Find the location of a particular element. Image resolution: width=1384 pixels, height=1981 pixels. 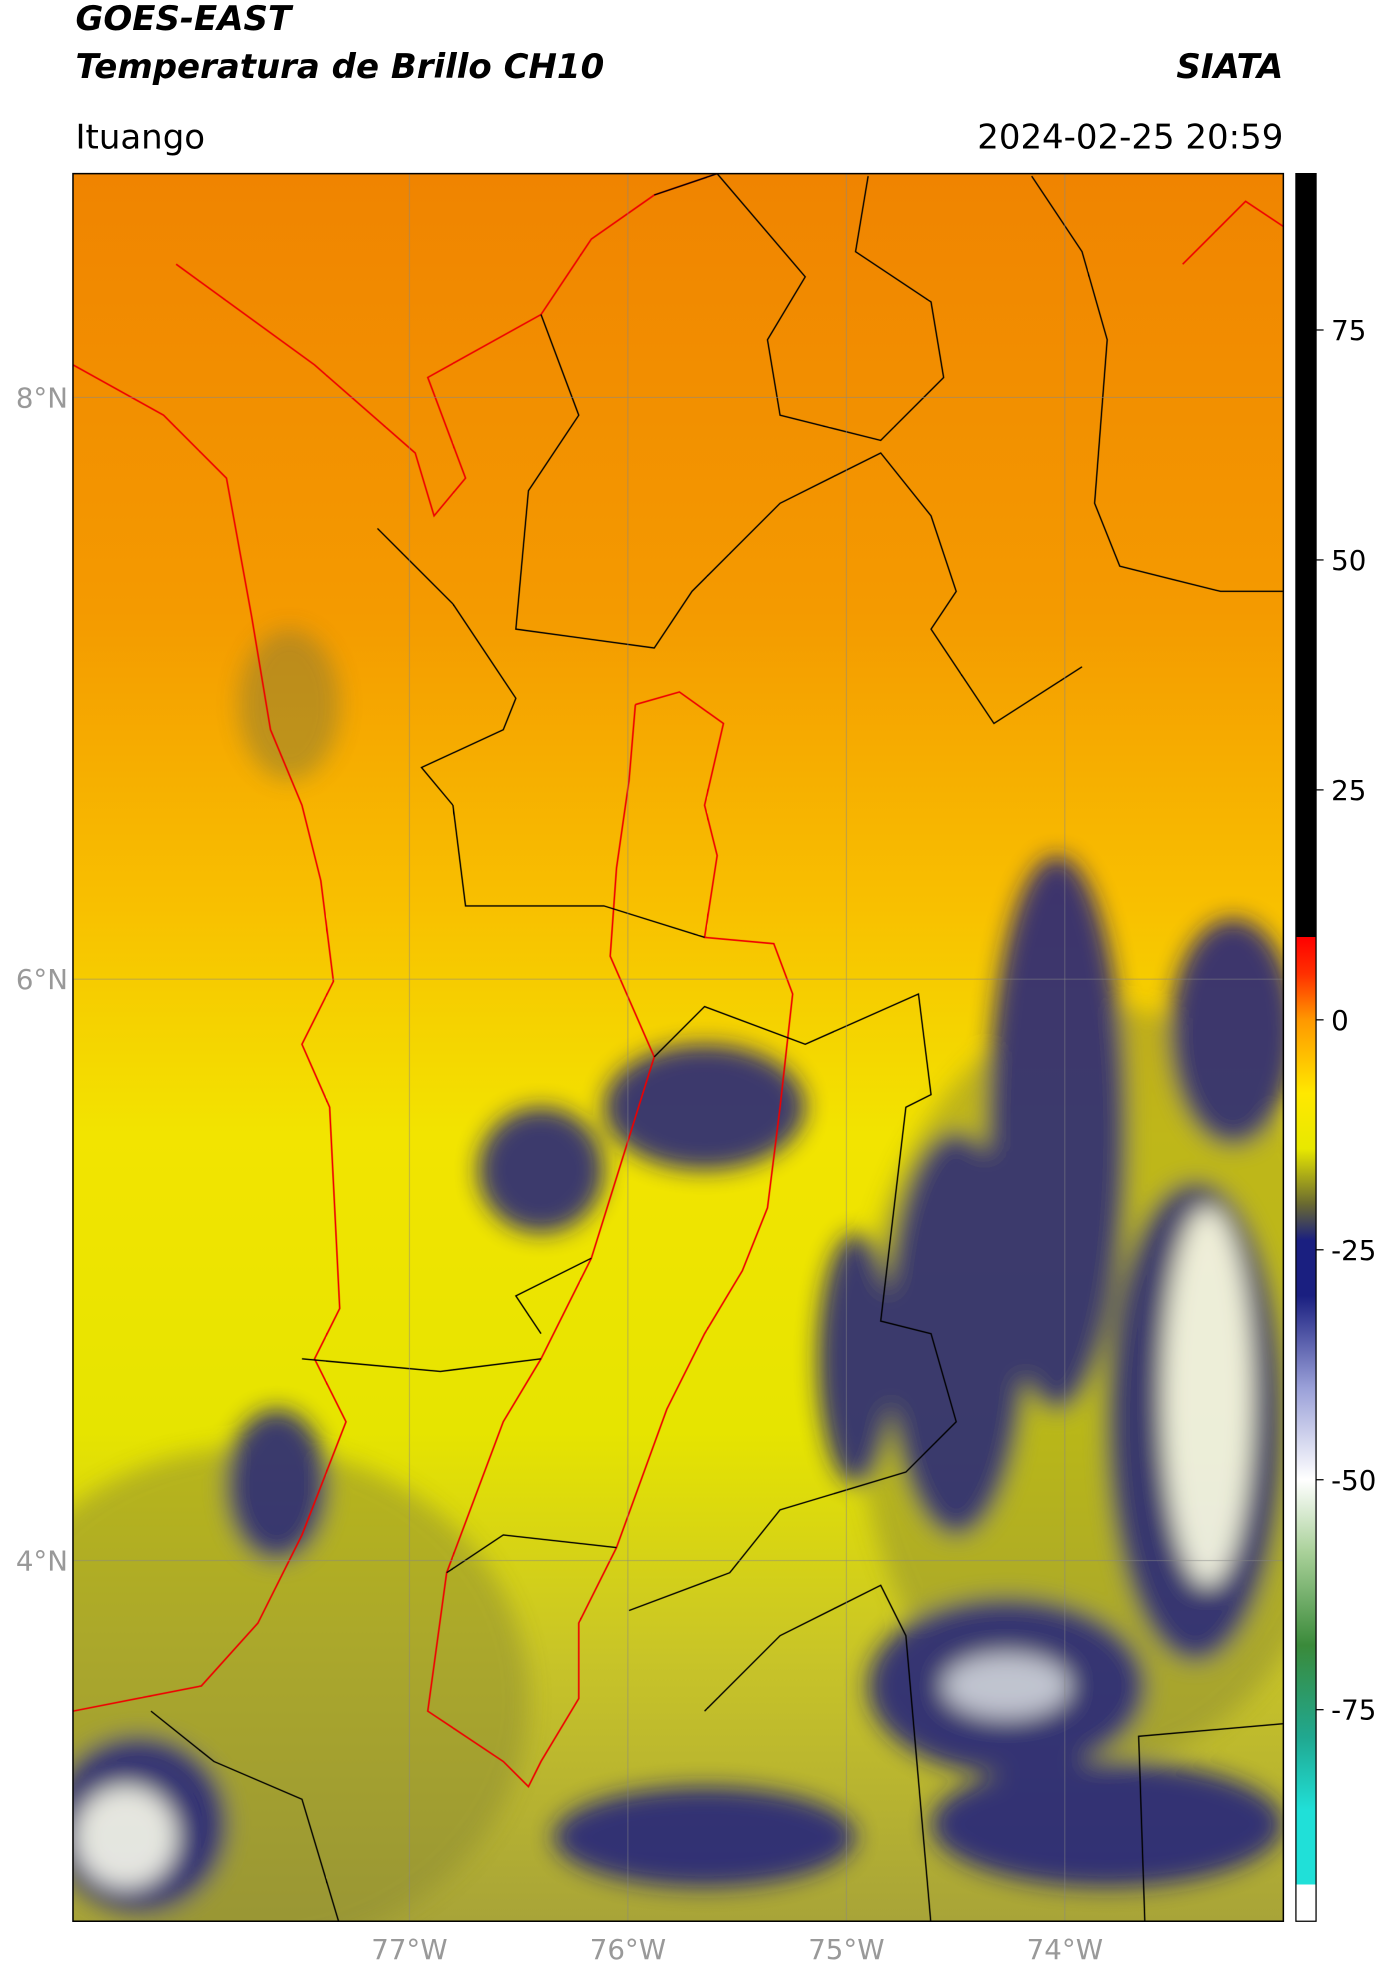

colorbar-tick-label: 0 is located at coordinates (1340, 1020).